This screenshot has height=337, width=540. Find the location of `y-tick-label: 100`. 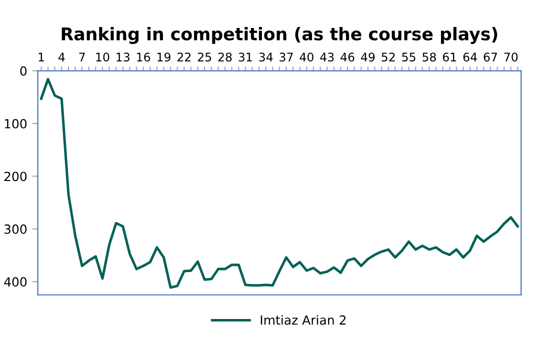

y-tick-label: 100 is located at coordinates (15, 123).